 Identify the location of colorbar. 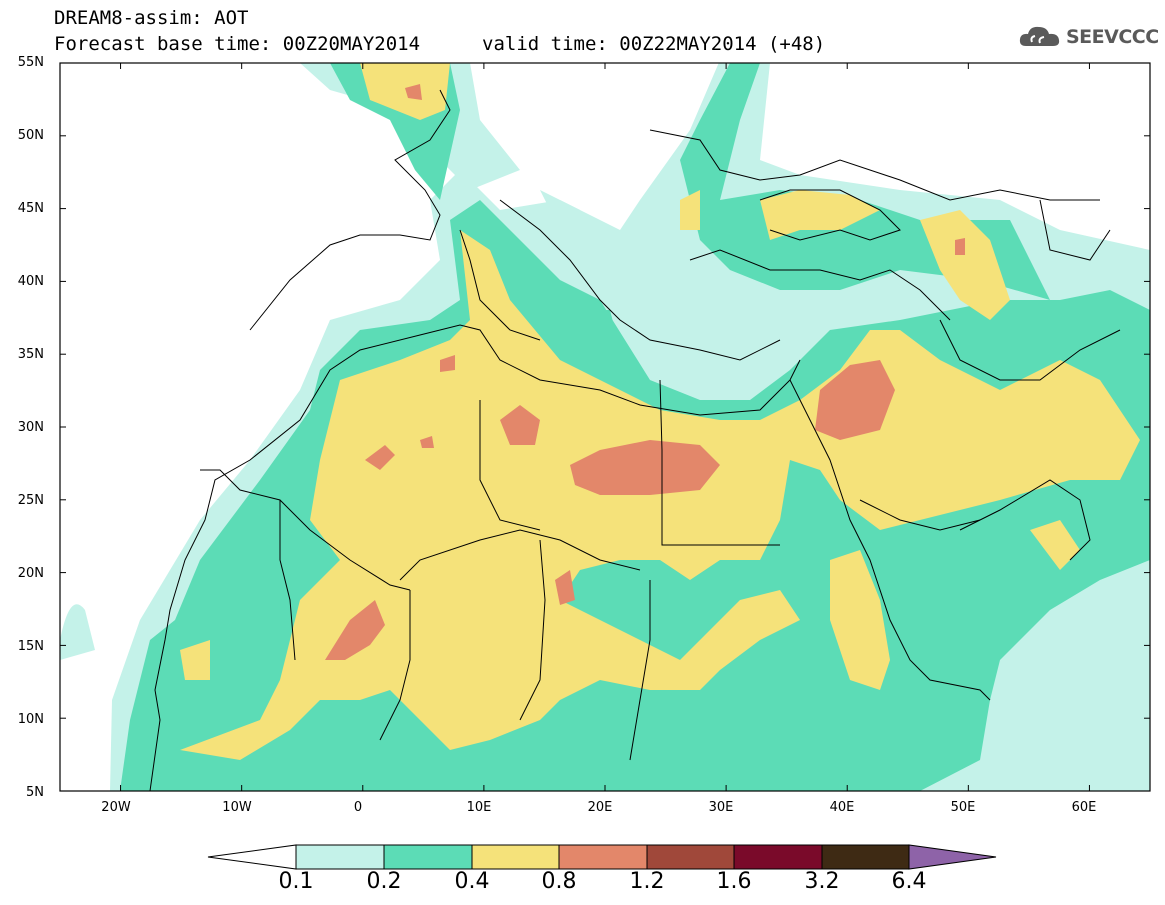
(602, 857).